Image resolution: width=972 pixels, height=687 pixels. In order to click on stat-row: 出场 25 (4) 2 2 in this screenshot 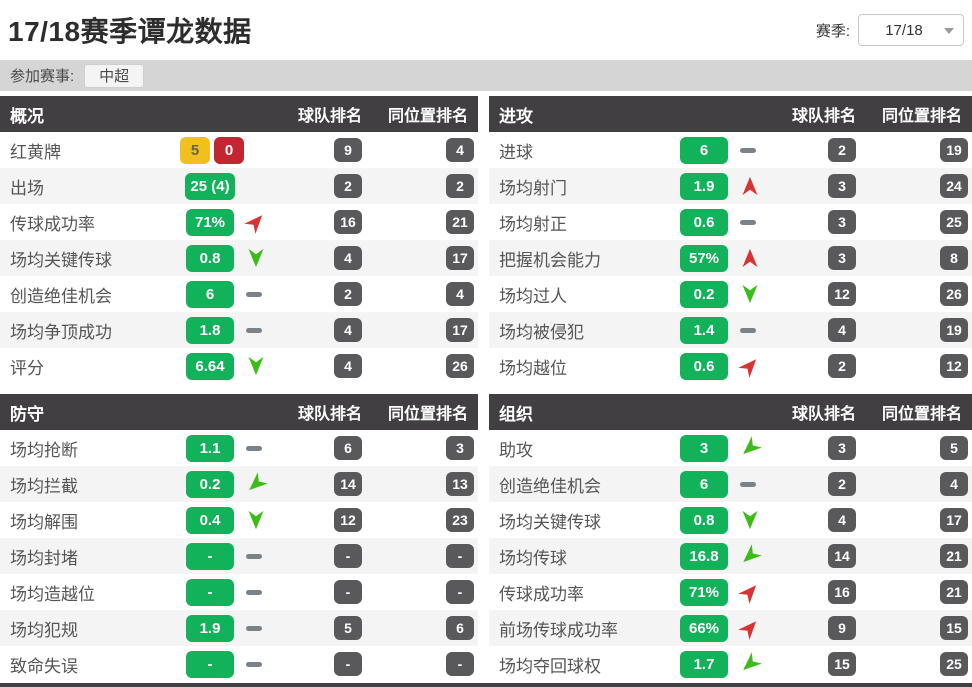, I will do `click(239, 186)`.